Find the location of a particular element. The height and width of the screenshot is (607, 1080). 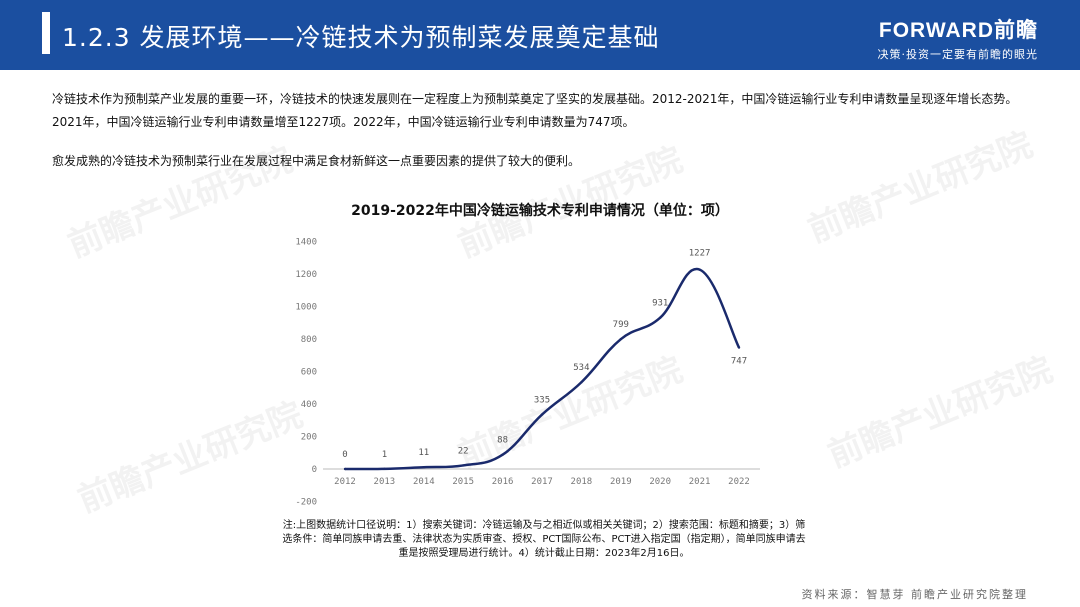

x-tick-label: 2012 is located at coordinates (345, 482).